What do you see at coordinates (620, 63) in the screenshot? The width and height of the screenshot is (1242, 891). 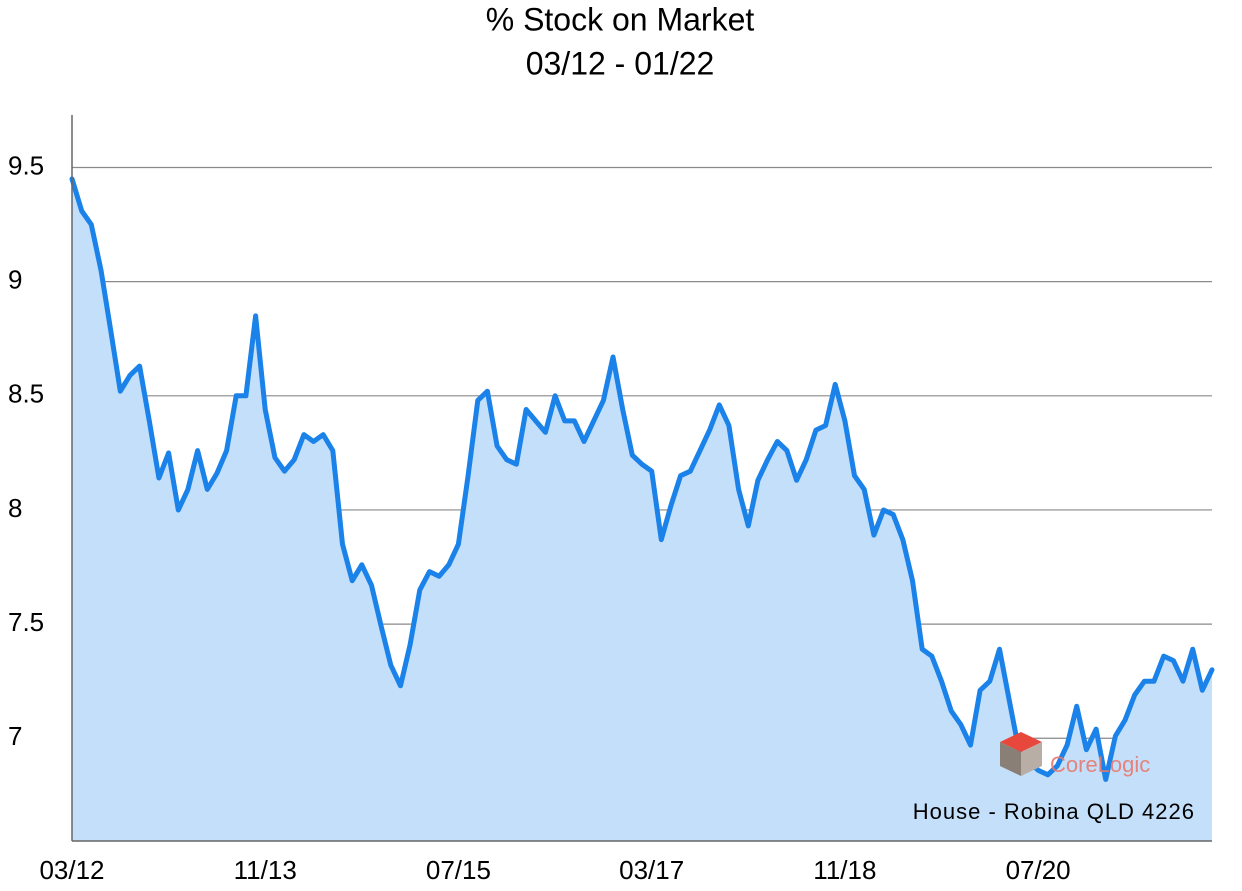 I see `chart-subtitle: 03/12 - 01/22` at bounding box center [620, 63].